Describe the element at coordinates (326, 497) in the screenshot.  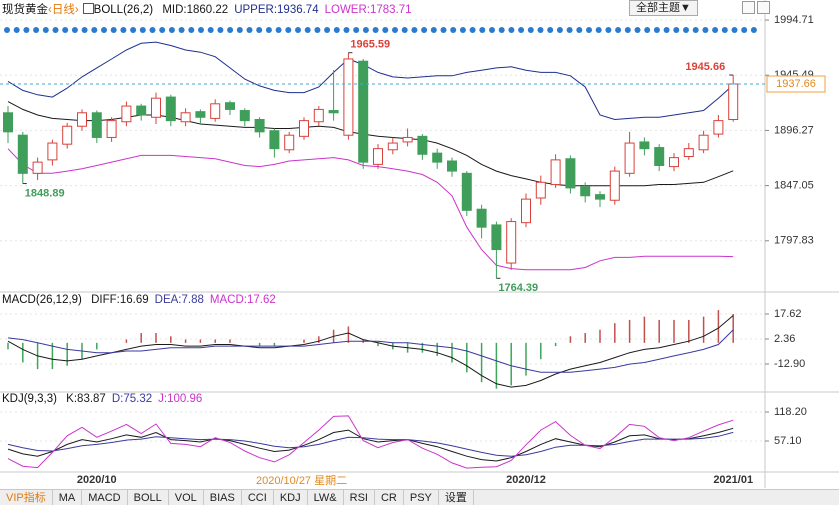
I see `indicator-tab: LW&` at that location.